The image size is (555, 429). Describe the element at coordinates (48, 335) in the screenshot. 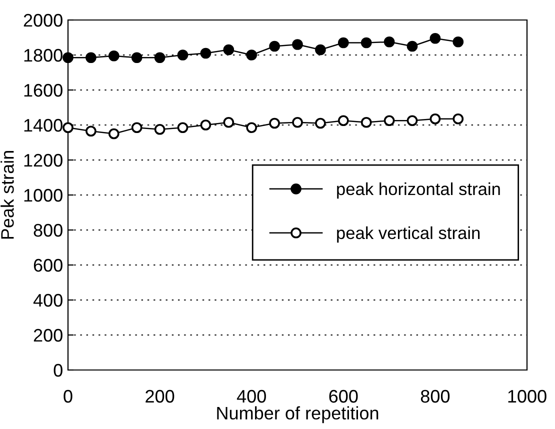

I see `y-tick-label: 200` at that location.